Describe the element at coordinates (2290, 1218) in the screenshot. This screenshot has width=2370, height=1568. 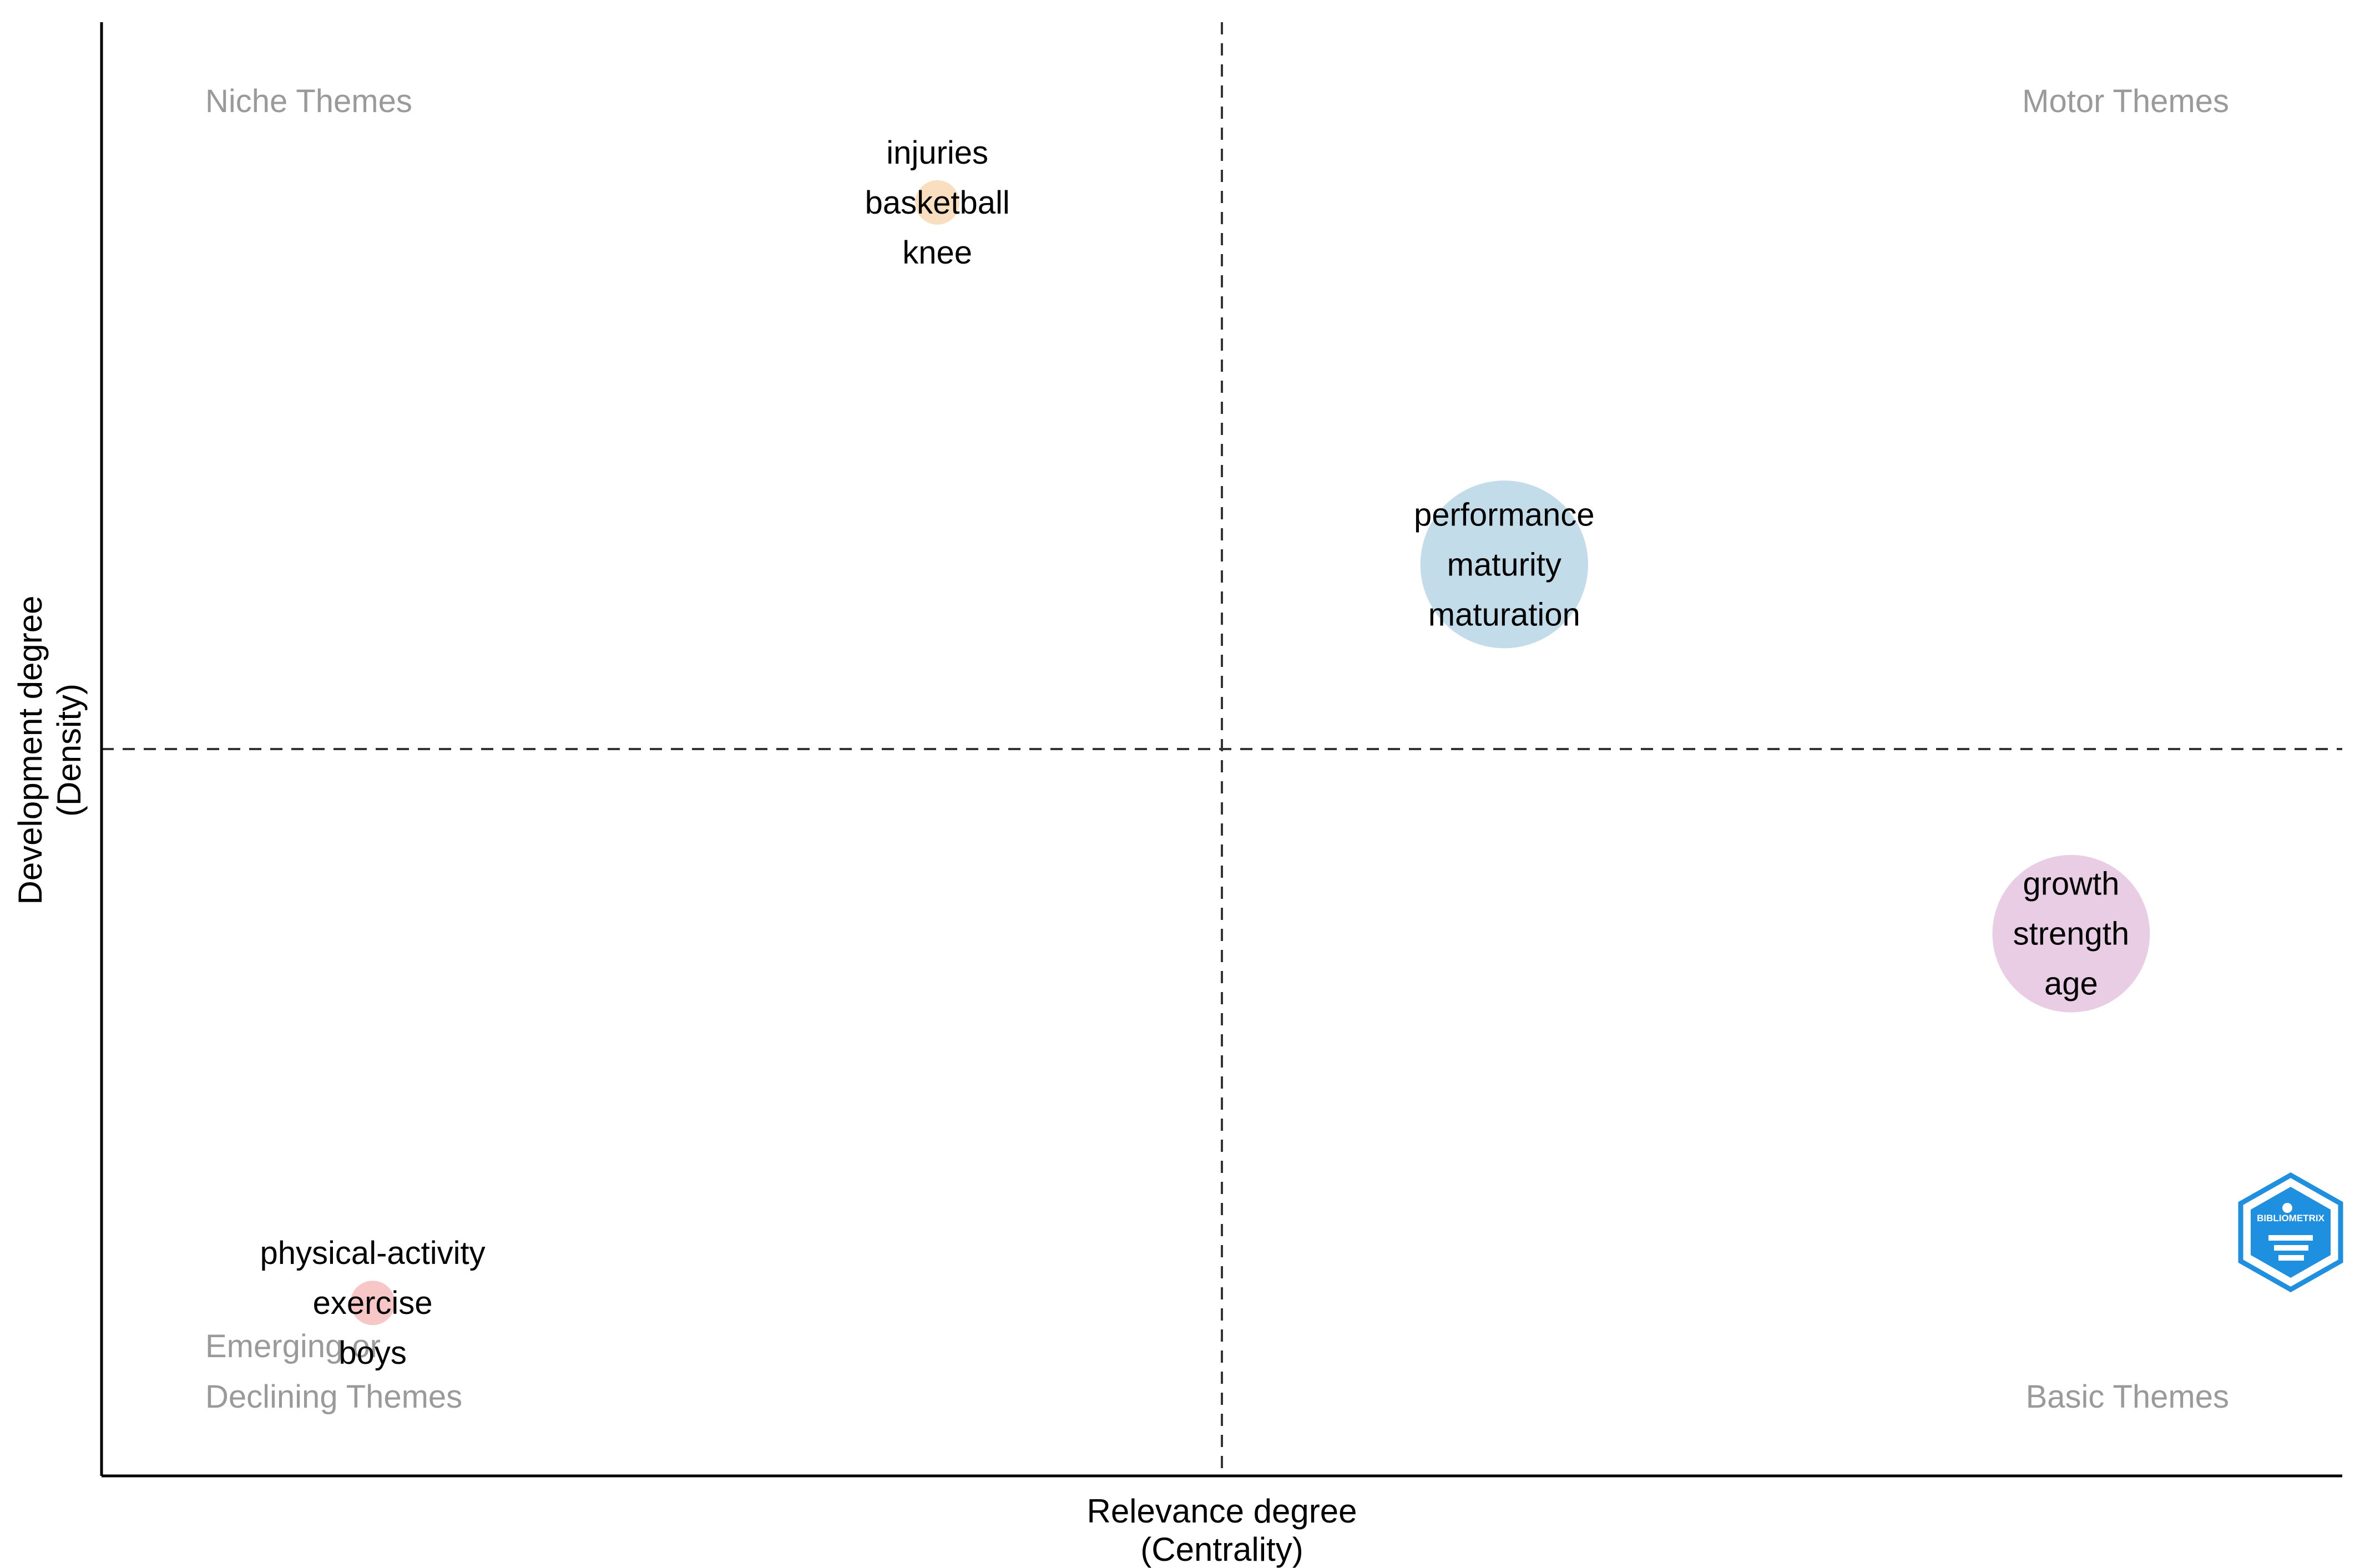
I see `logo-text: BIBLIOMETRIX` at that location.